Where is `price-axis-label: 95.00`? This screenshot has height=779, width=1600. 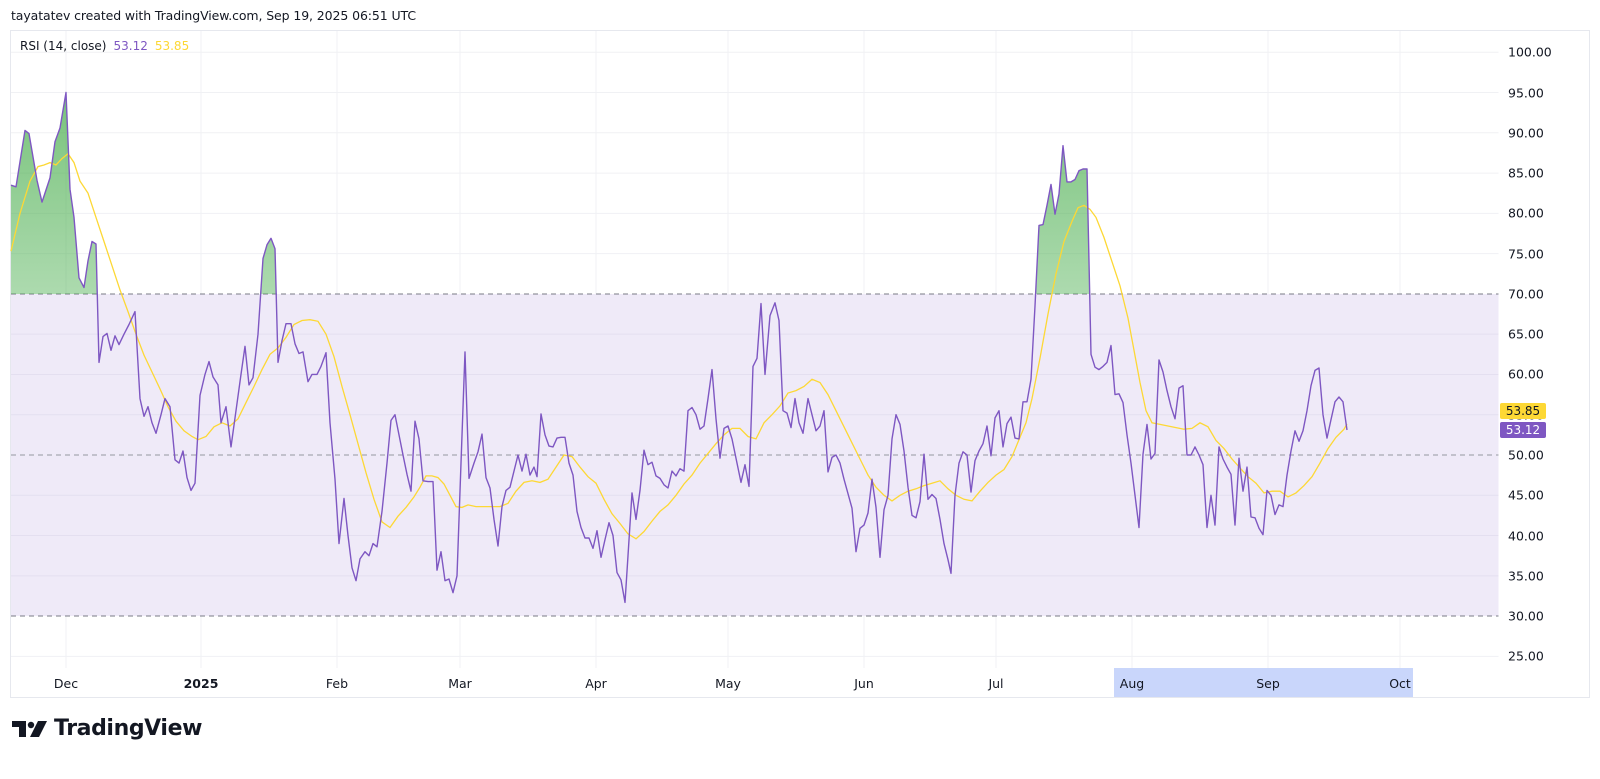
price-axis-label: 95.00 is located at coordinates (1526, 93).